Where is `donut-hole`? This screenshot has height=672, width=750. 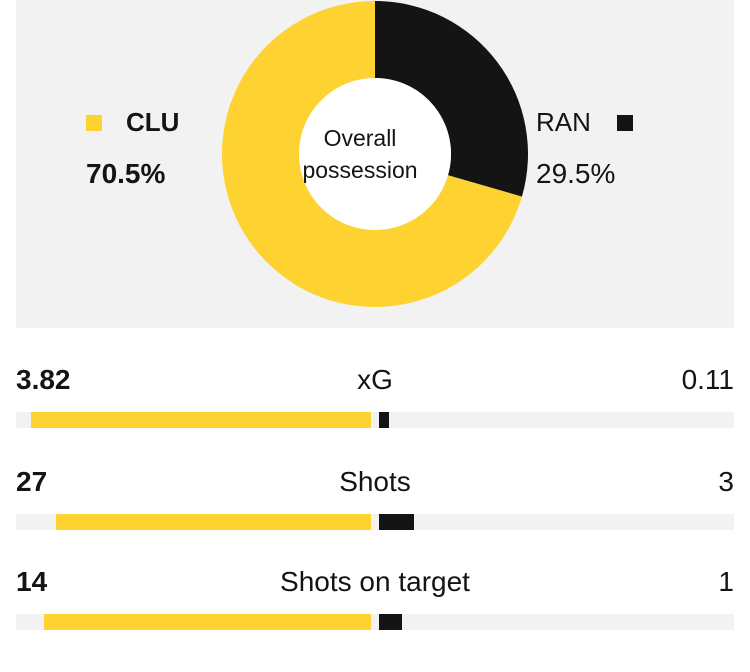 donut-hole is located at coordinates (375, 154).